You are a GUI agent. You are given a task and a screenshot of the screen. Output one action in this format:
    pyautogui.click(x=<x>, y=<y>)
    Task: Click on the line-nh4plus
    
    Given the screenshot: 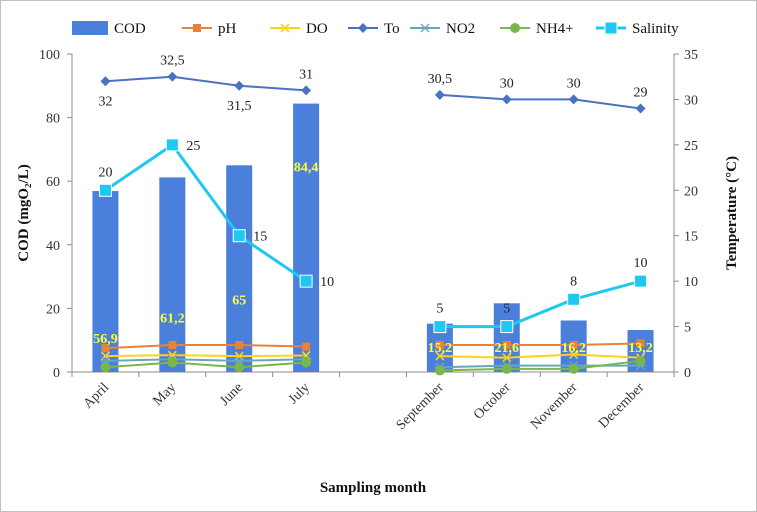 What is the action you would take?
    pyautogui.click(x=540, y=365)
    